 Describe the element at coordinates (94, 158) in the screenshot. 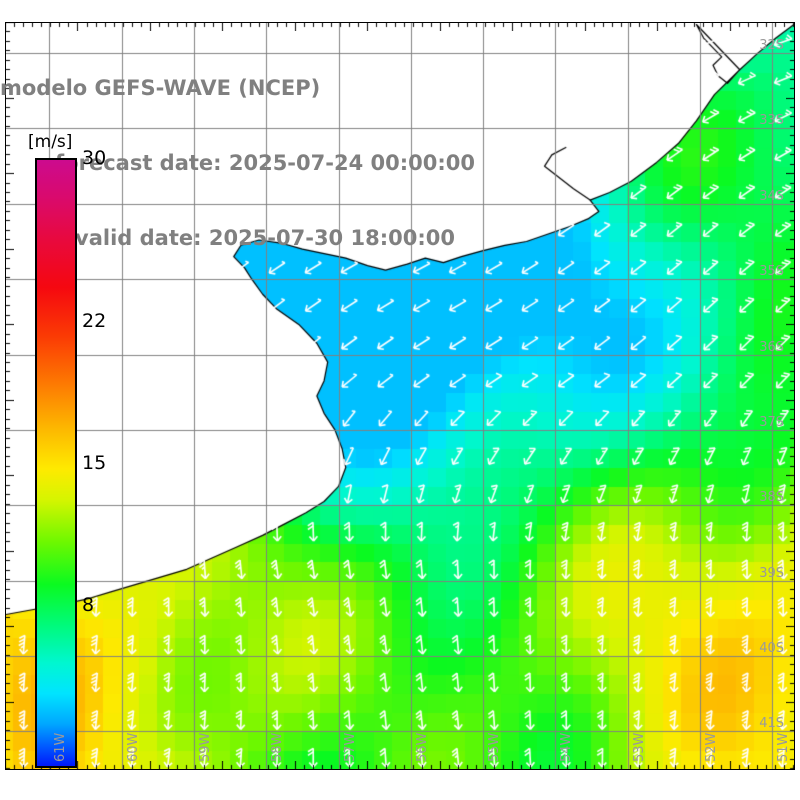

I see `colorbar-tick-30: 30` at that location.